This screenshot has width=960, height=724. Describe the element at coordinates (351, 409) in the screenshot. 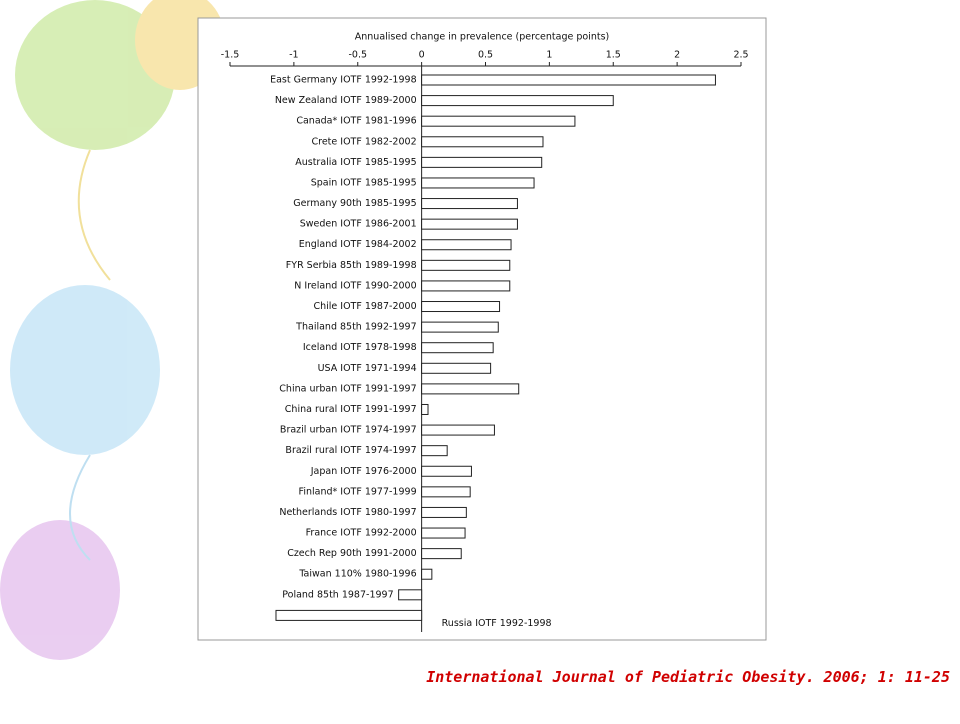

I see `category-label: China rural IOTF 1991-1997` at that location.